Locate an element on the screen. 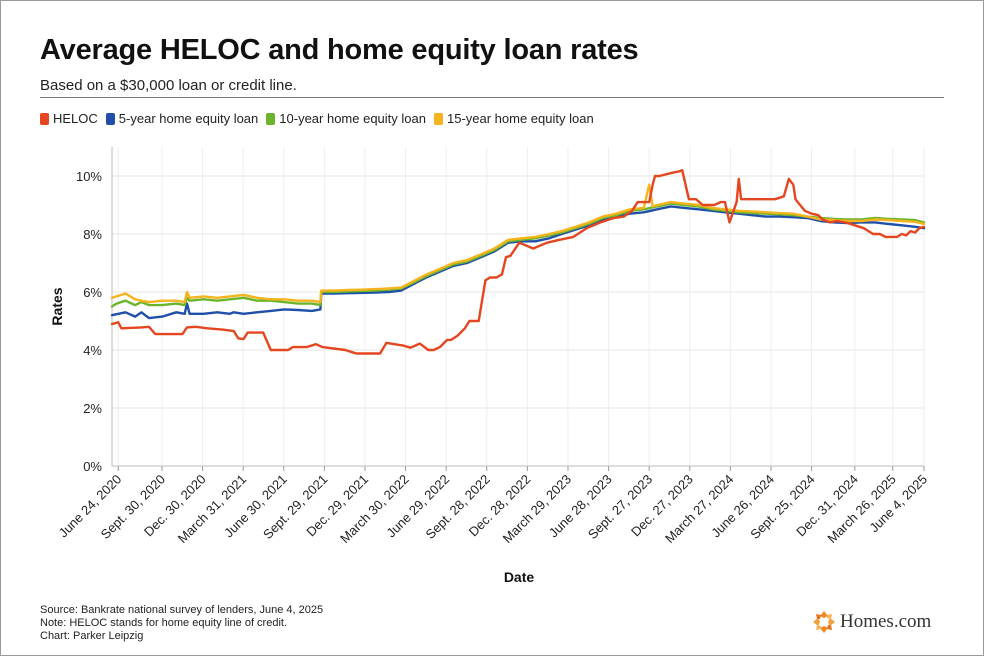 This screenshot has height=656, width=984. legend-item-heloc: HELOC is located at coordinates (69, 118).